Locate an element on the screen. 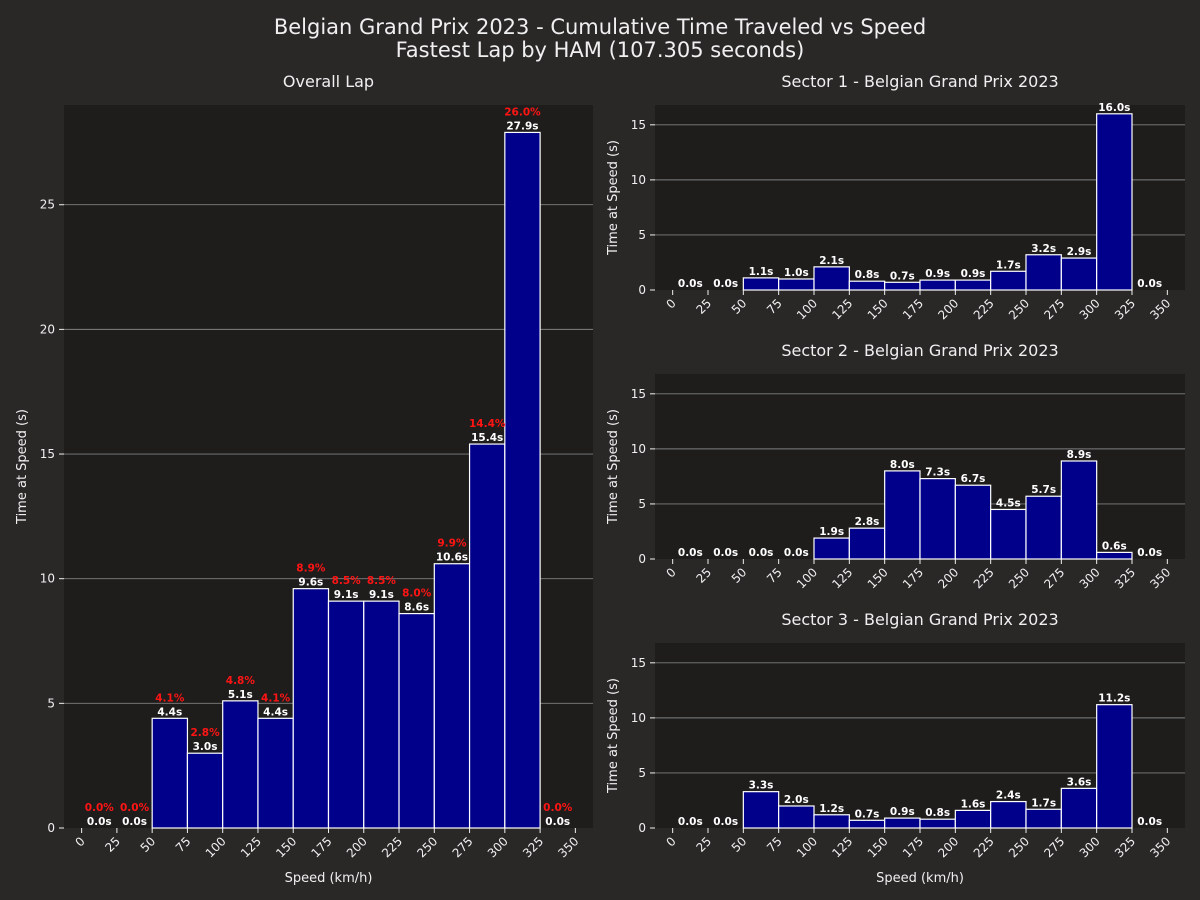 Image resolution: width=1200 pixels, height=900 pixels. overall-bar-value-label: 15.4s is located at coordinates (487, 438).